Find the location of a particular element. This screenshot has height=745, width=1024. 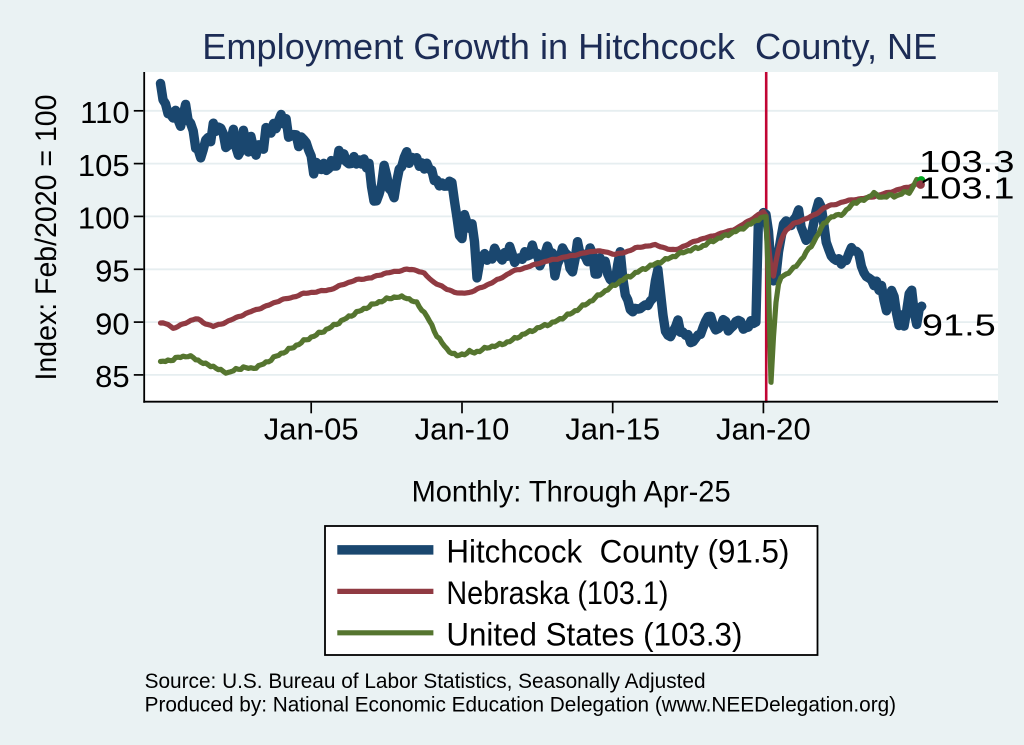

svg-text: Jan-20 is located at coordinates (763, 429).